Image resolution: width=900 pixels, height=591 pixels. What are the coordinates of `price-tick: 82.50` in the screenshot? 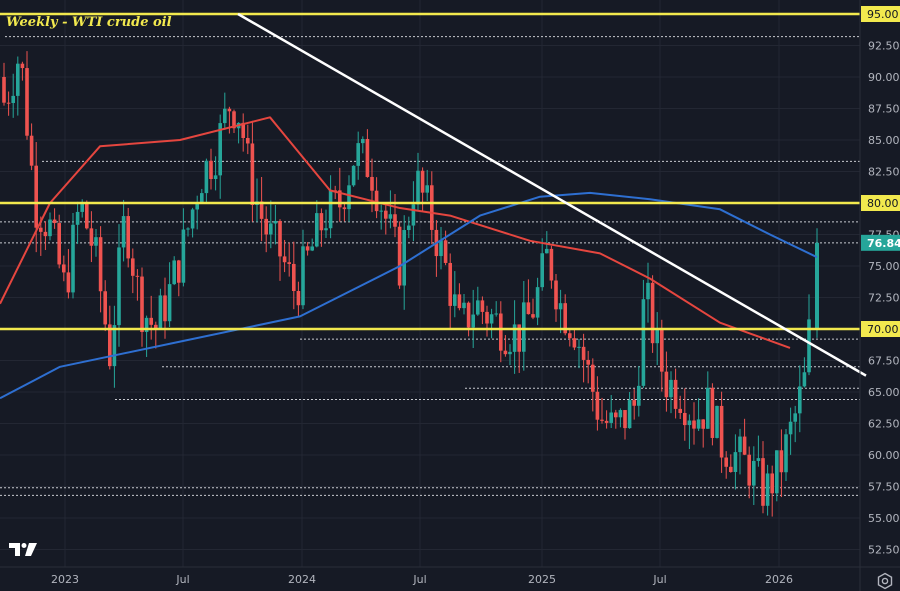 It's located at (884, 172).